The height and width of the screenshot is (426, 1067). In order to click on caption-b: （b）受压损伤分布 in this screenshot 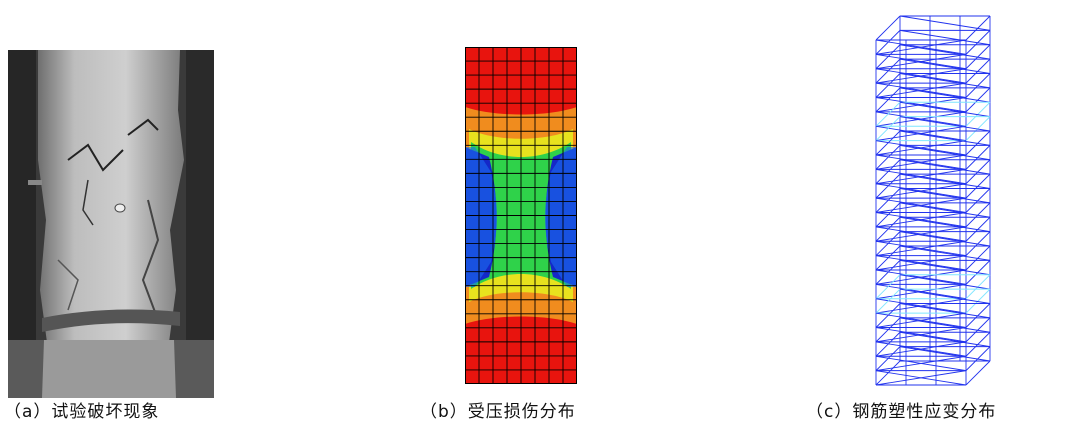, I will do `click(498, 412)`.